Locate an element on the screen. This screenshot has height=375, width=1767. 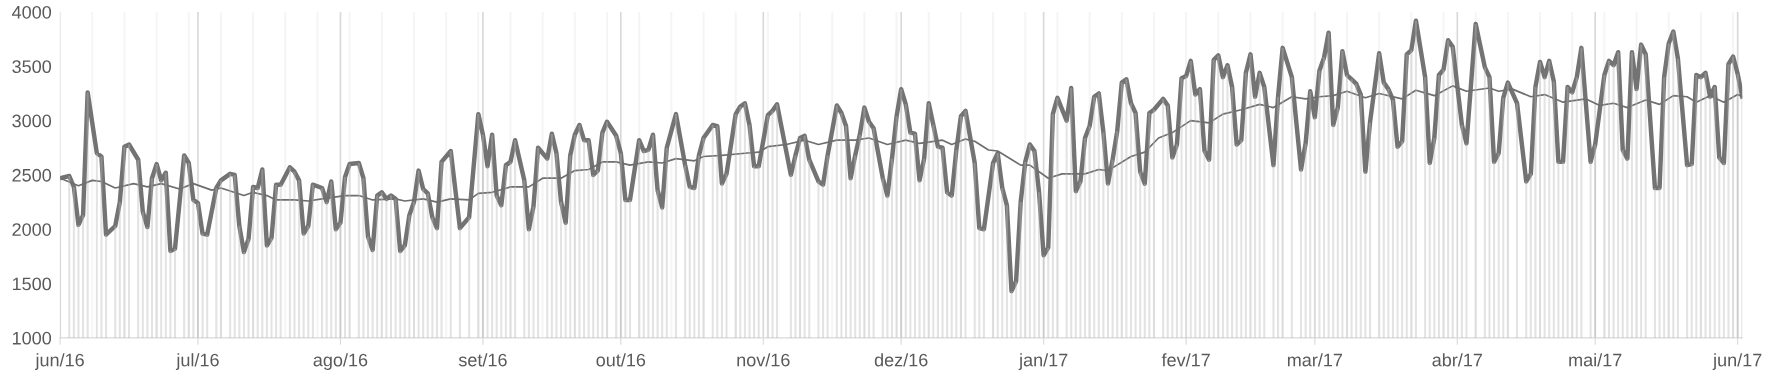
y-tick-label: 1000 is located at coordinates (32, 338).